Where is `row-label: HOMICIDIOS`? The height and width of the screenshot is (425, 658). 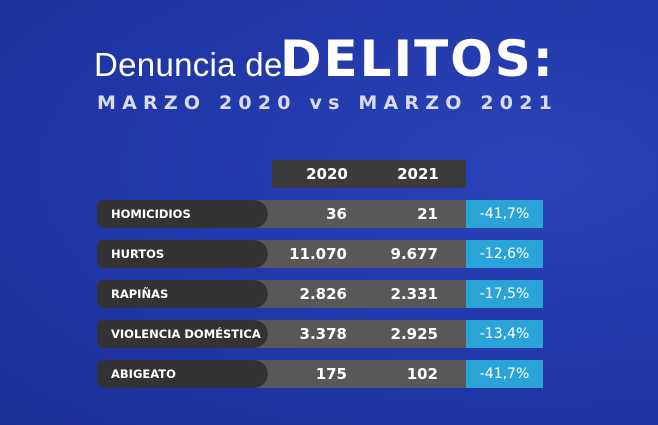
row-label: HOMICIDIOS is located at coordinates (182, 214).